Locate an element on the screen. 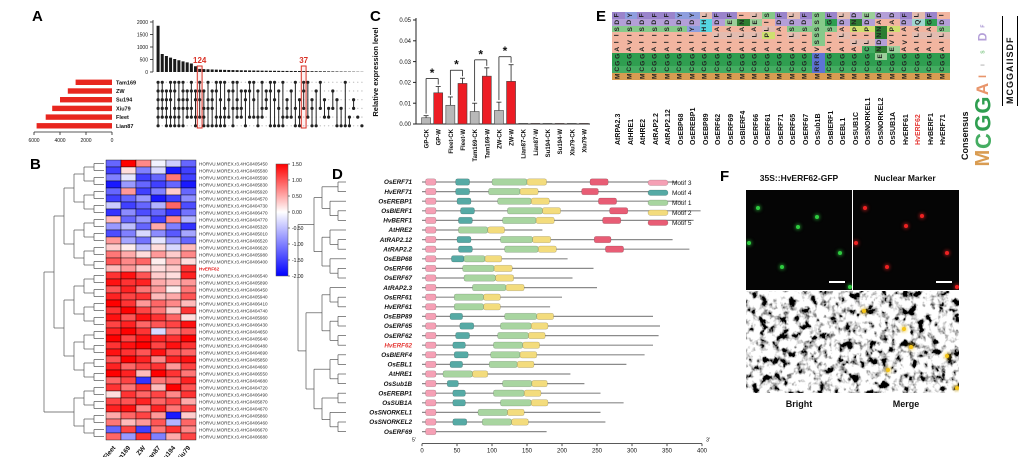  logo-letter-glyph: C is located at coordinates (983, 140).